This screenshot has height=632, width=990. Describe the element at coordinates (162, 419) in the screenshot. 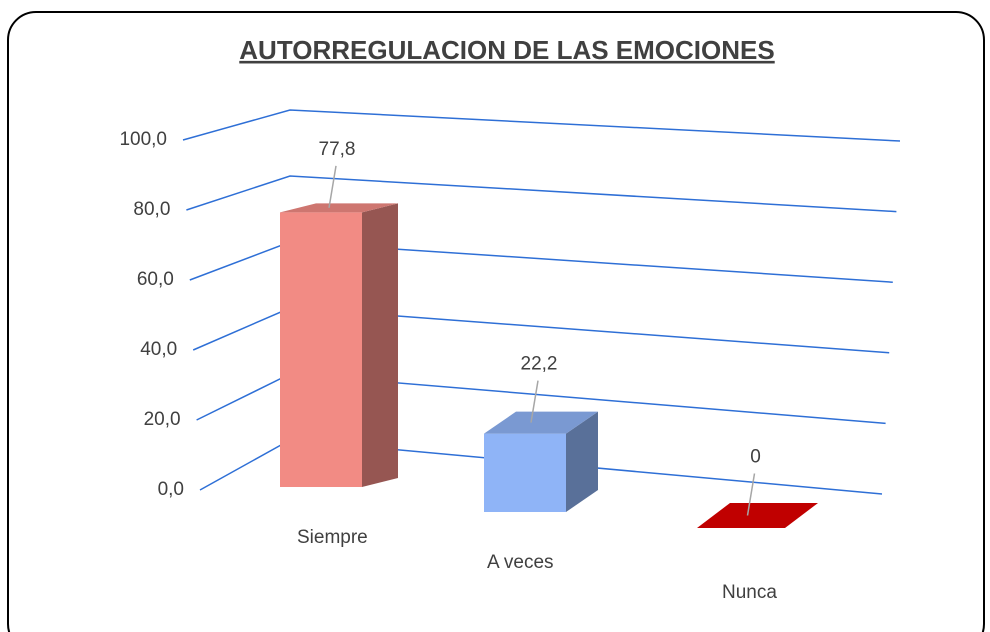

I see `y-tick-label: 20,0` at that location.